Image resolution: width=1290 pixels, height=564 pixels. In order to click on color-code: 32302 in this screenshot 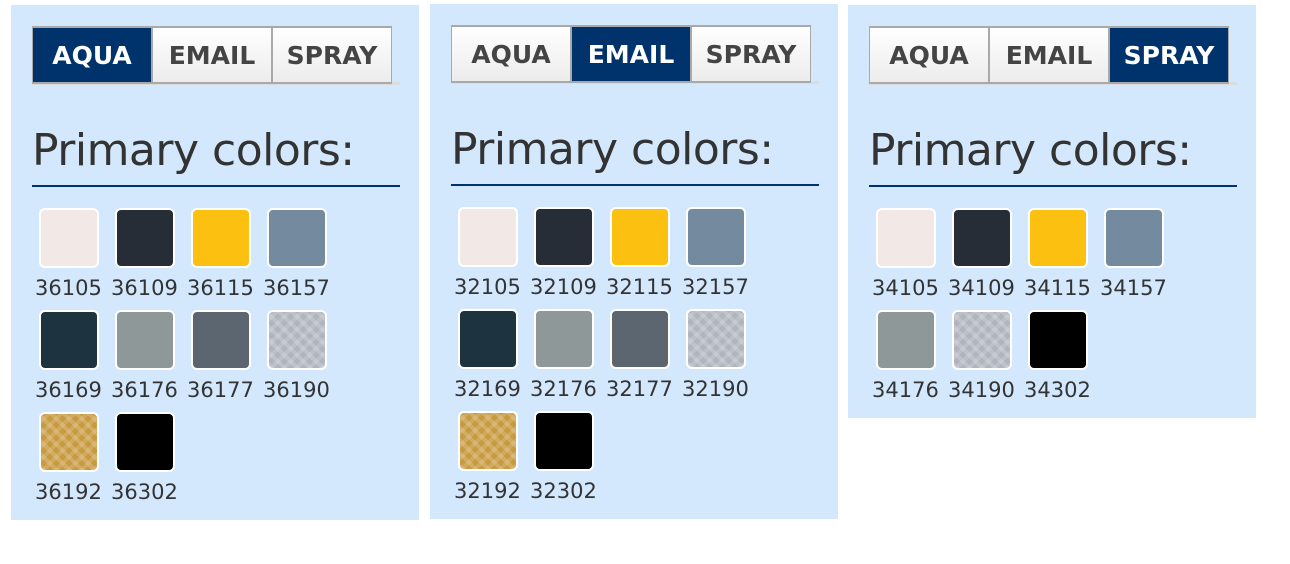, I will do `click(563, 491)`.